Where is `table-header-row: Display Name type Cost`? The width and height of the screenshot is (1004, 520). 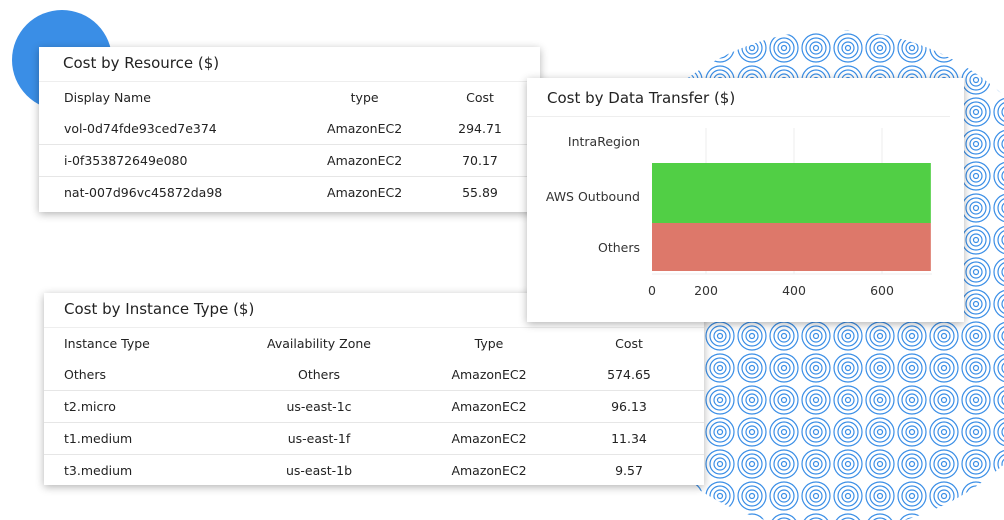
table-header-row: Display Name type Cost is located at coordinates (289, 97).